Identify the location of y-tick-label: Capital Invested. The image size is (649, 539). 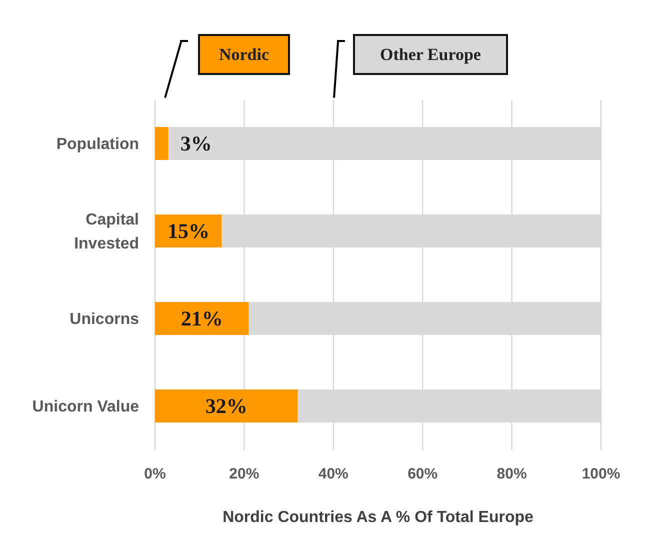
(106, 231).